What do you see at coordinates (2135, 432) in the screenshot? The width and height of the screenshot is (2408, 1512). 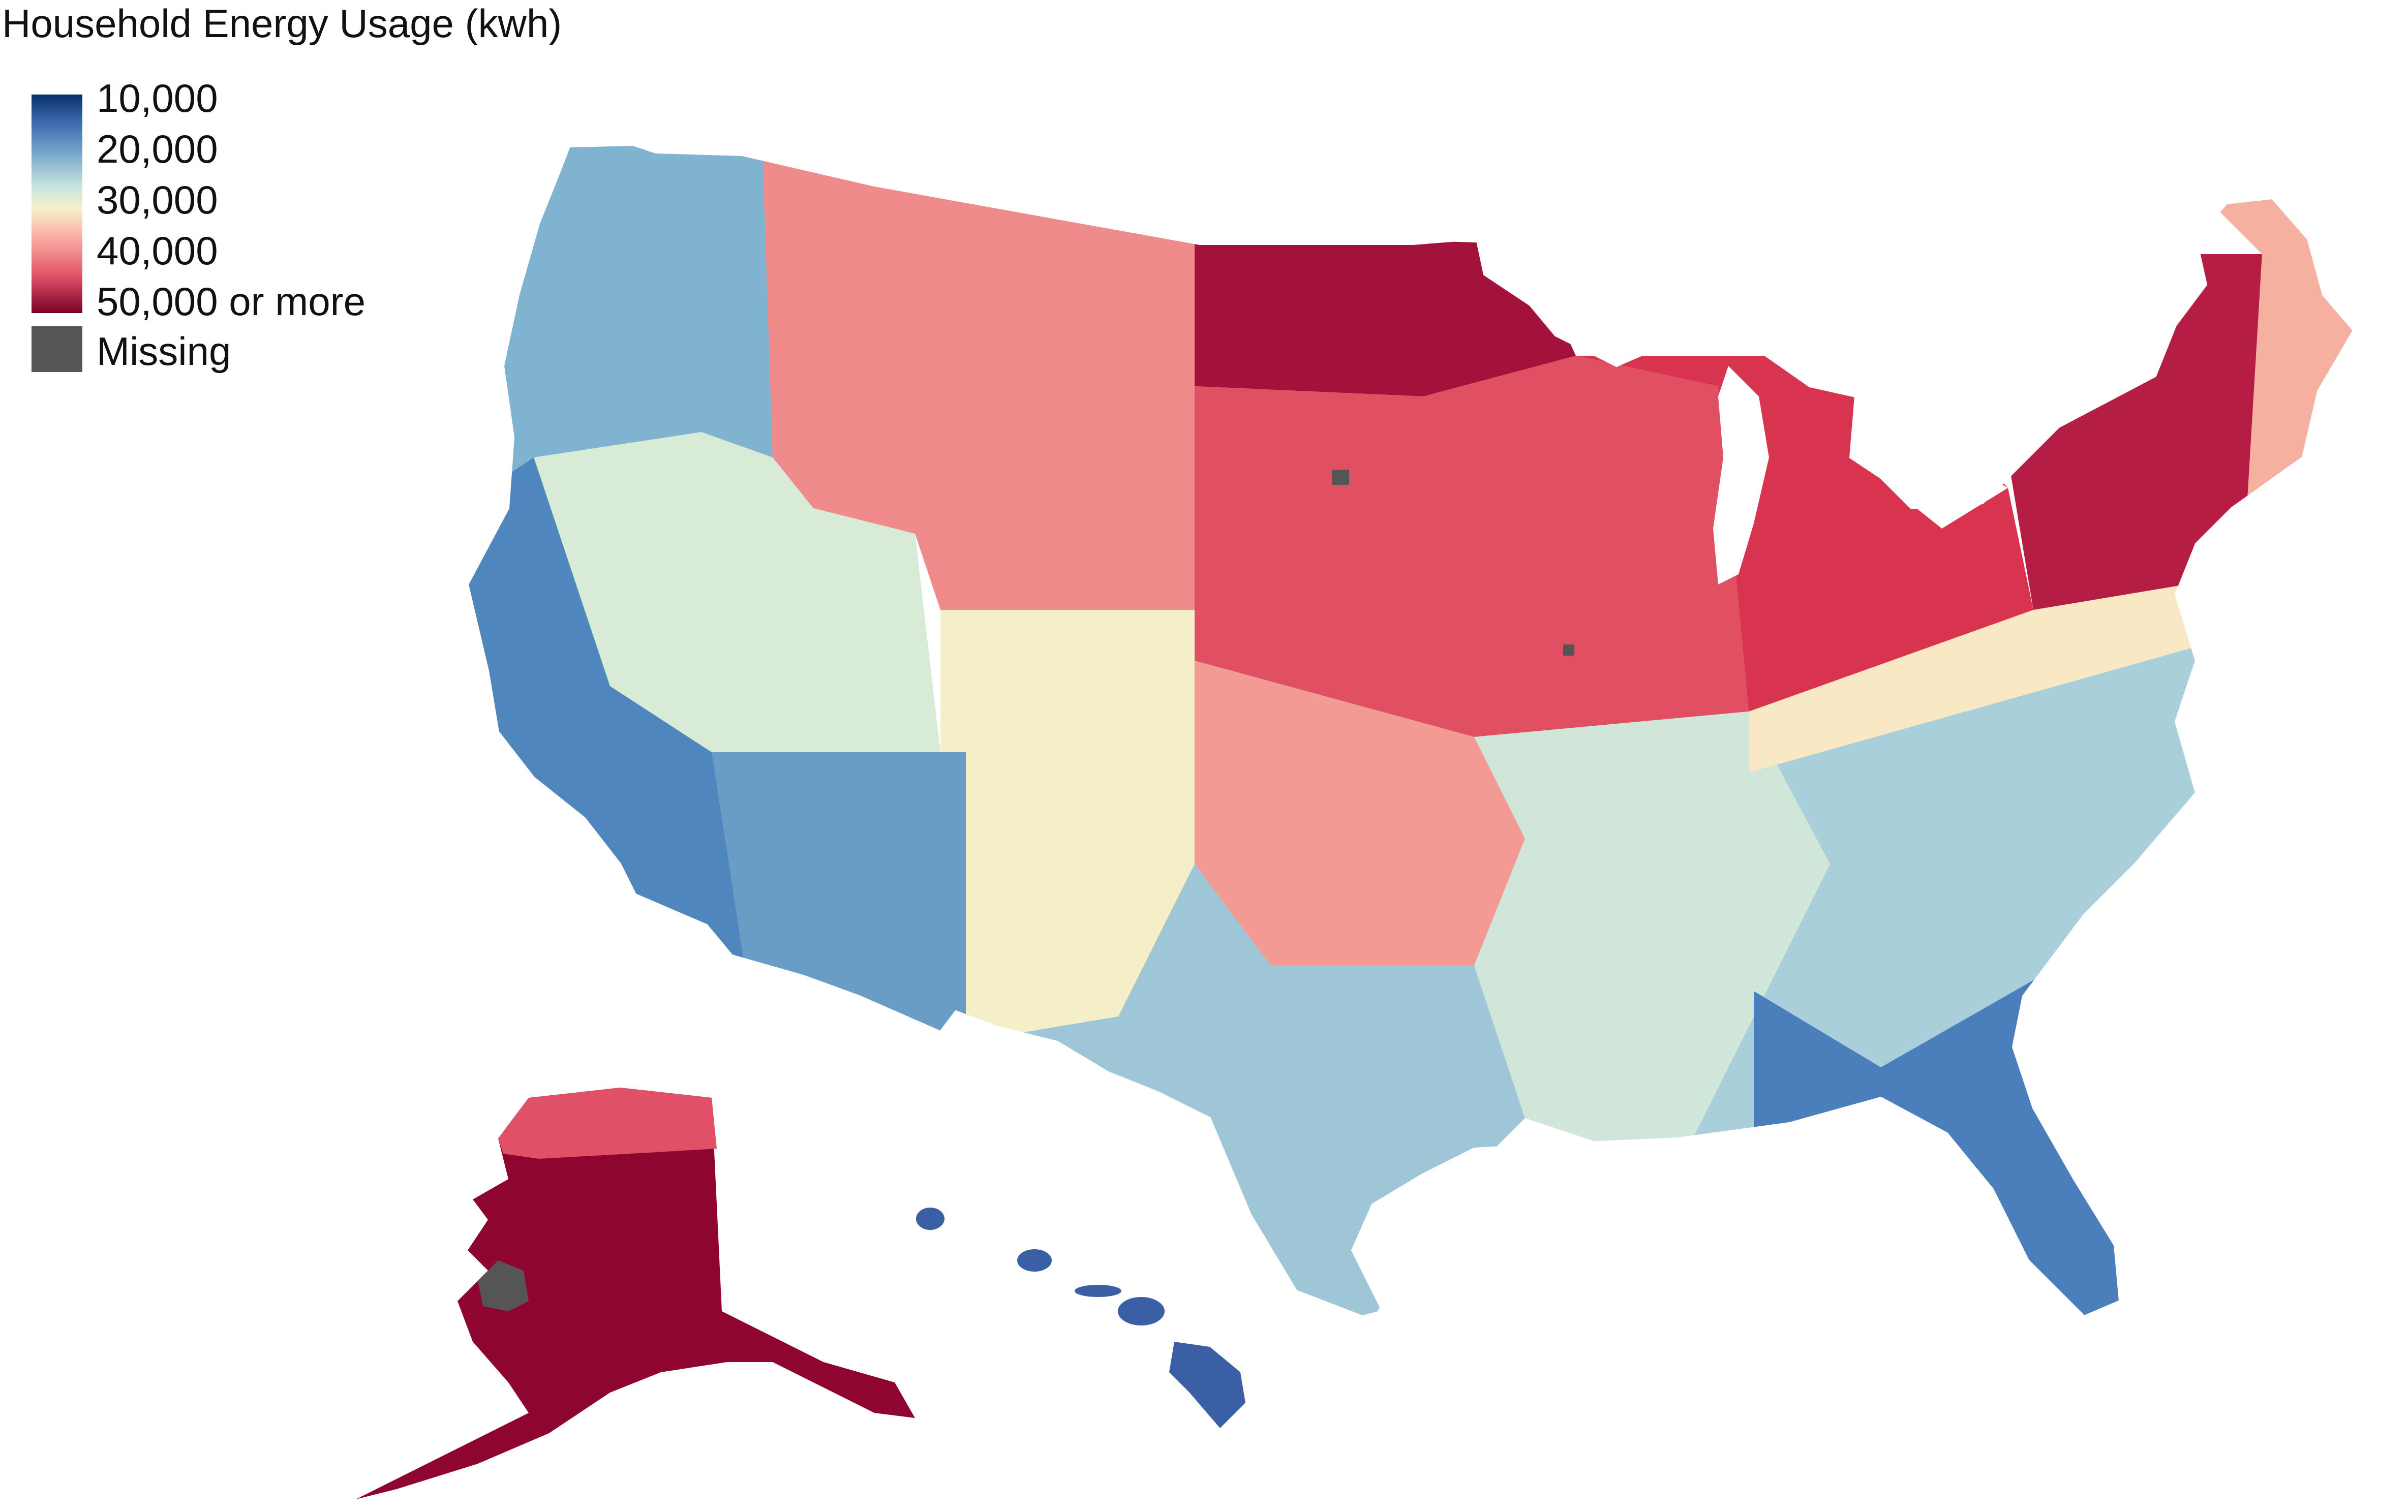 I see `region-new-york-new-england` at bounding box center [2135, 432].